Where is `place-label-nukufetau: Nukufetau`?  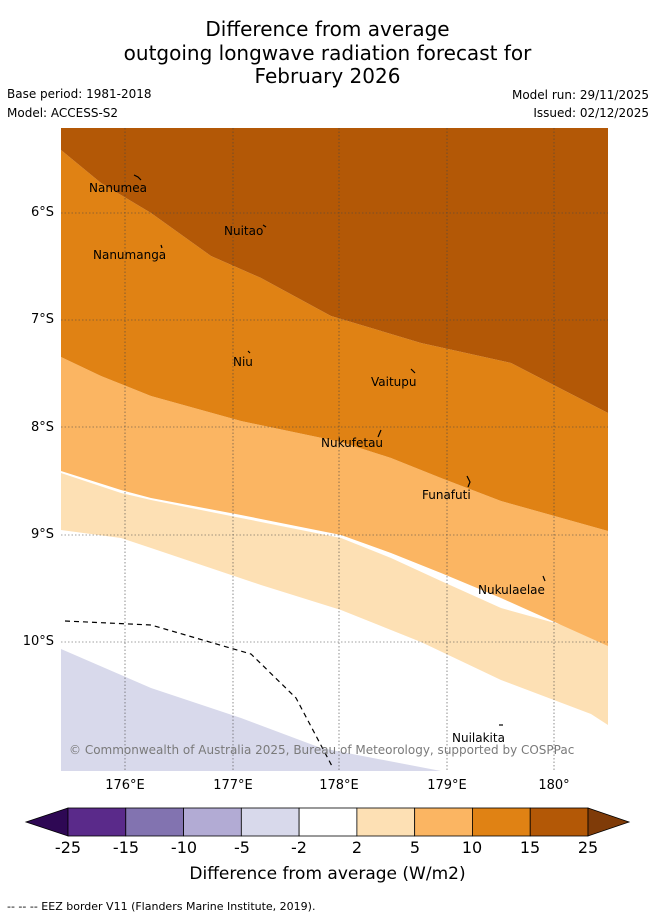 place-label-nukufetau: Nukufetau is located at coordinates (352, 443).